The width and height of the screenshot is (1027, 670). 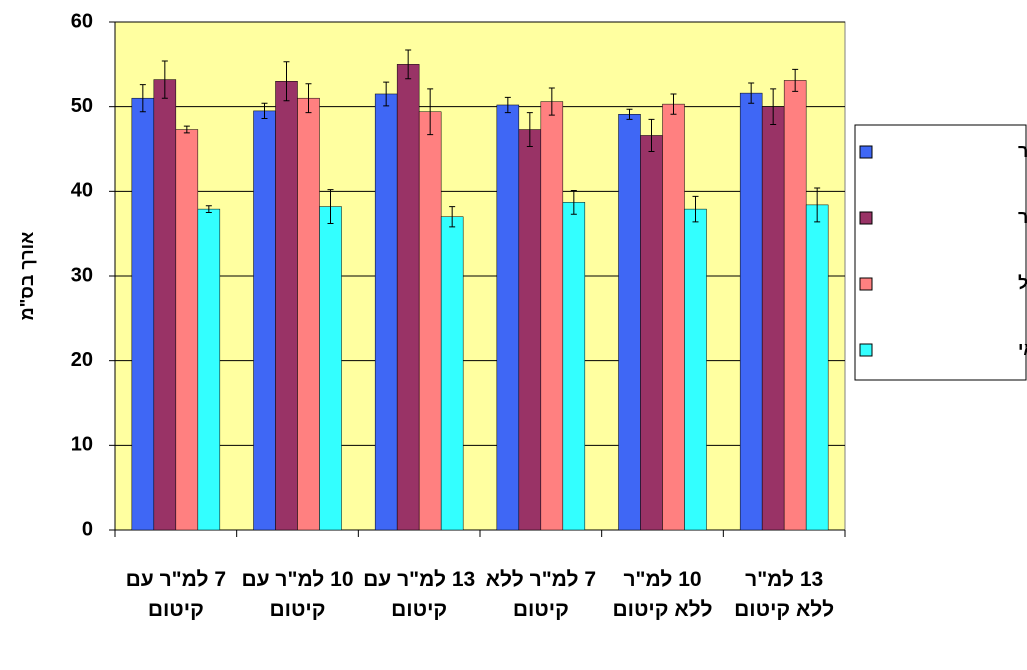 I want to click on legend-label: מרץ-אפריל, so click(x=1022, y=283).